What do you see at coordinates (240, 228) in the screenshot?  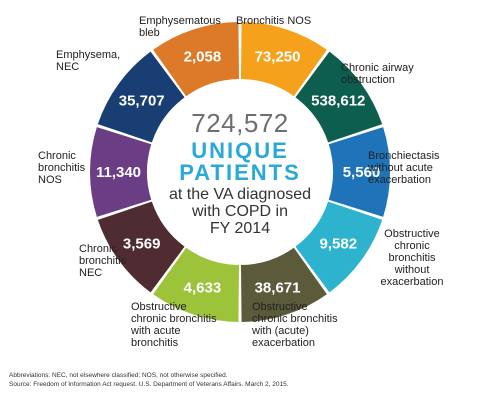 I see `center-line-3: FY 2014` at bounding box center [240, 228].